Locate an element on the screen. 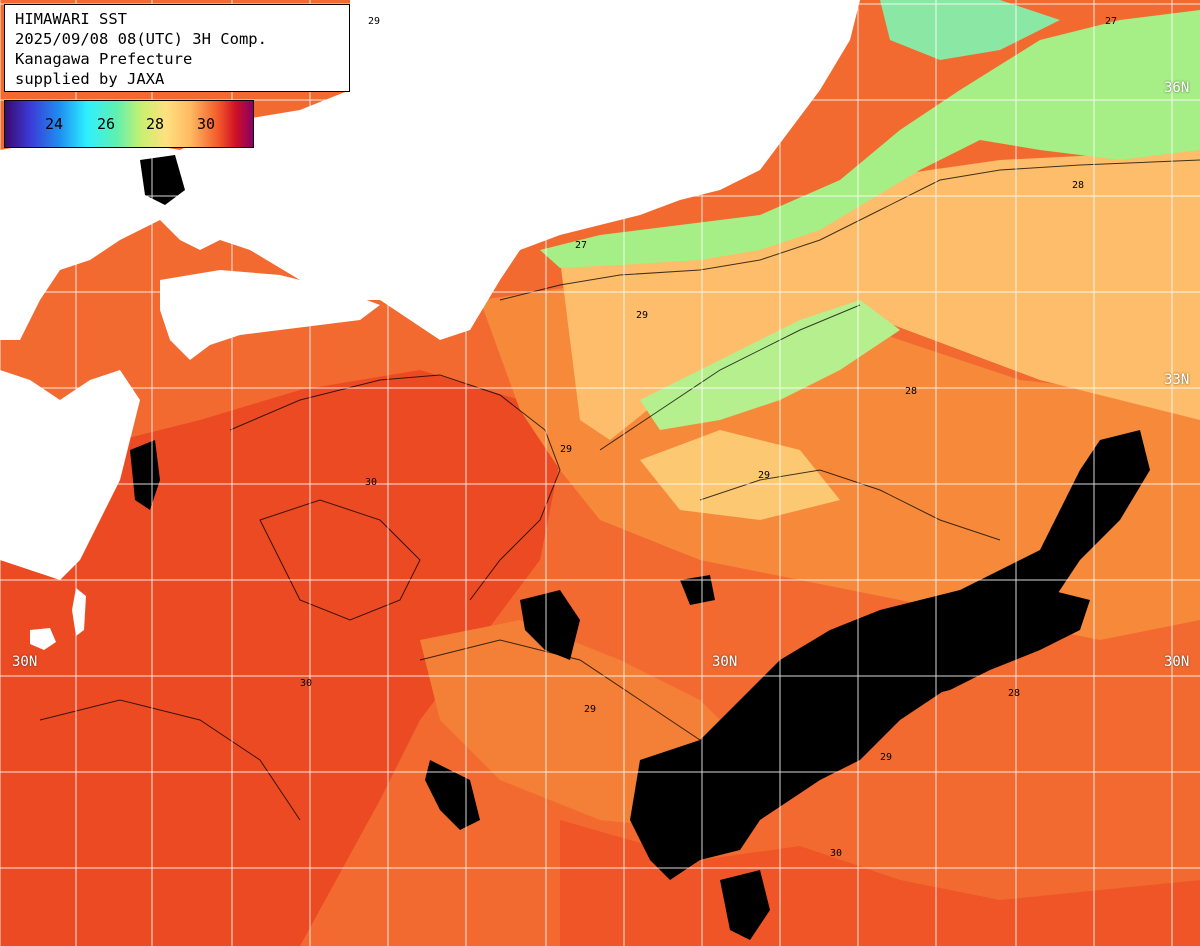  legend-tick-28: 28 is located at coordinates (155, 124).